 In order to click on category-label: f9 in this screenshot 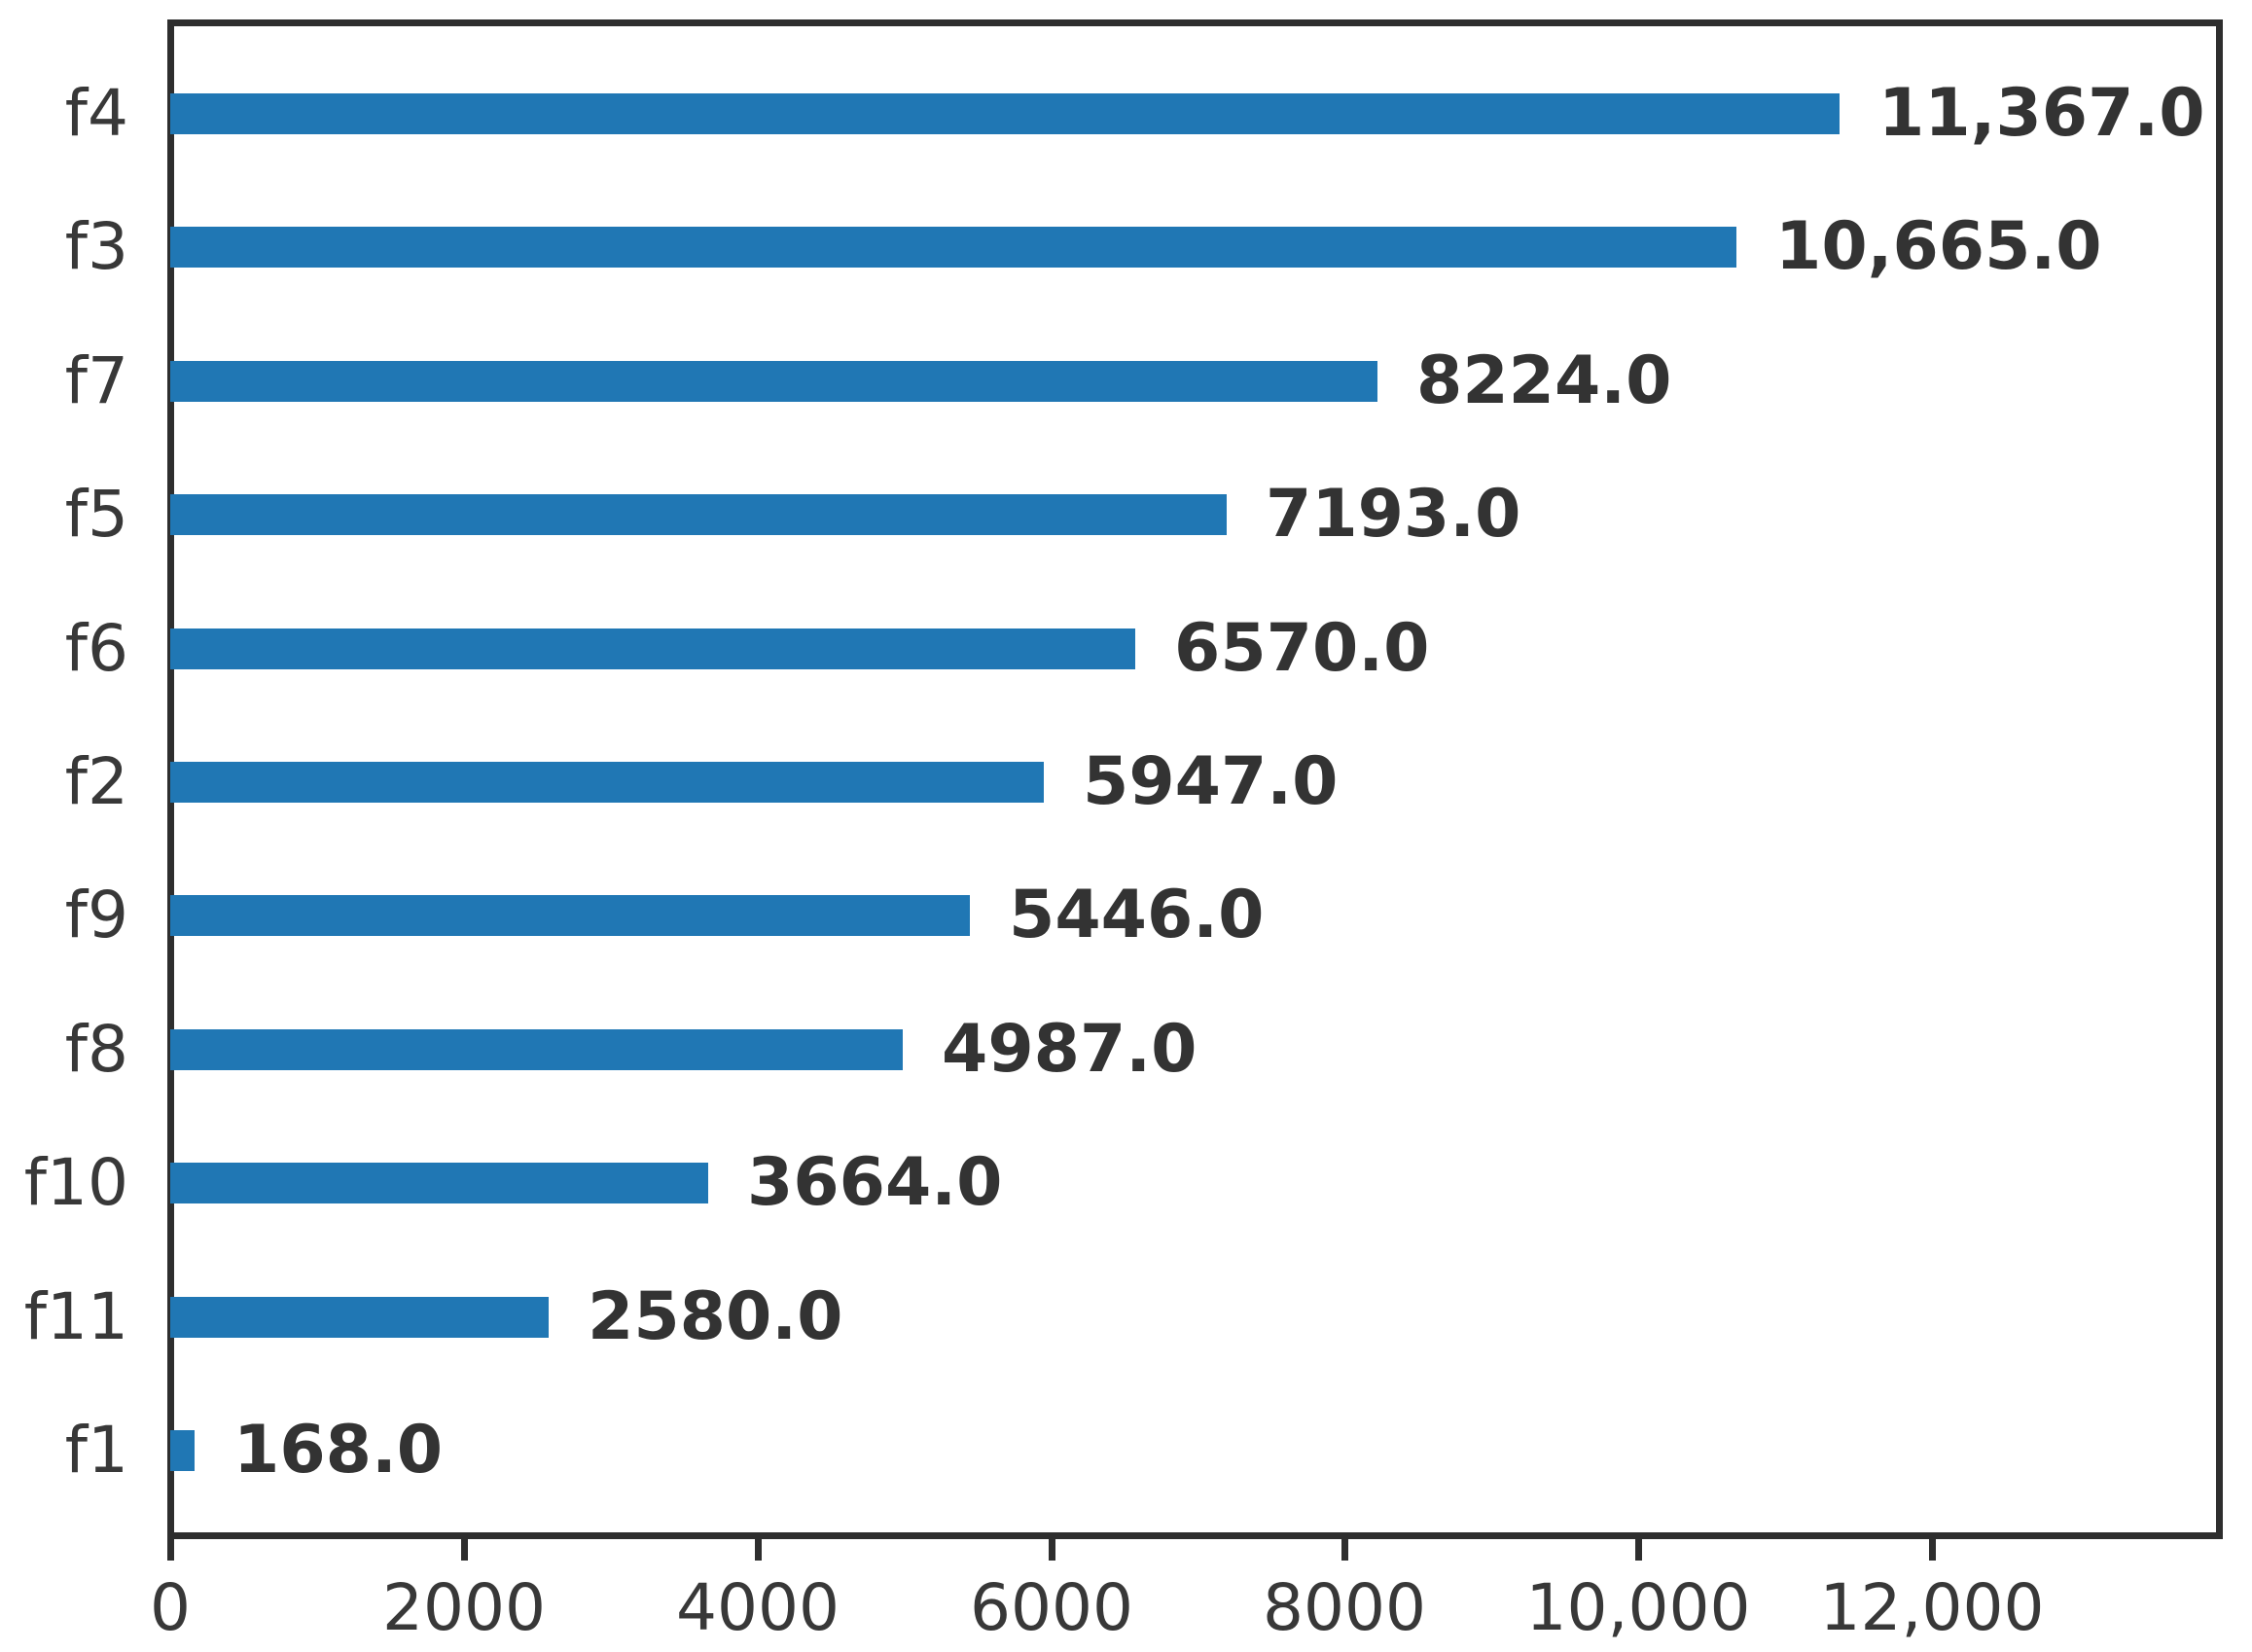, I will do `click(96, 915)`.